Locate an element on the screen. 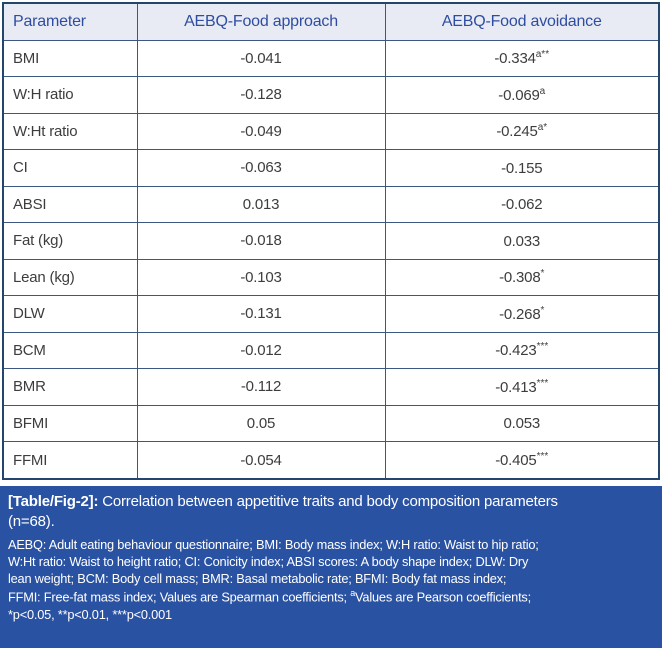 The image size is (662, 648). avoidance-value: -0.308 is located at coordinates (520, 278).